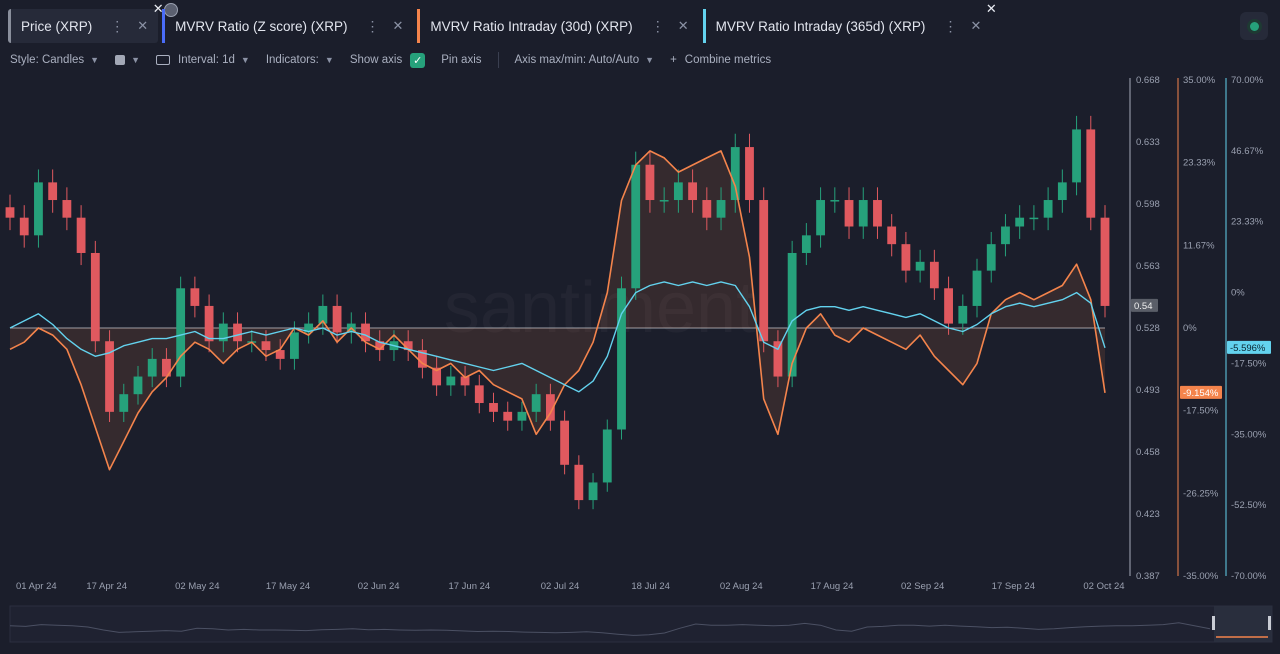  Describe the element at coordinates (650, 586) in the screenshot. I see `x-tick-label: 18 Jul 24` at that location.